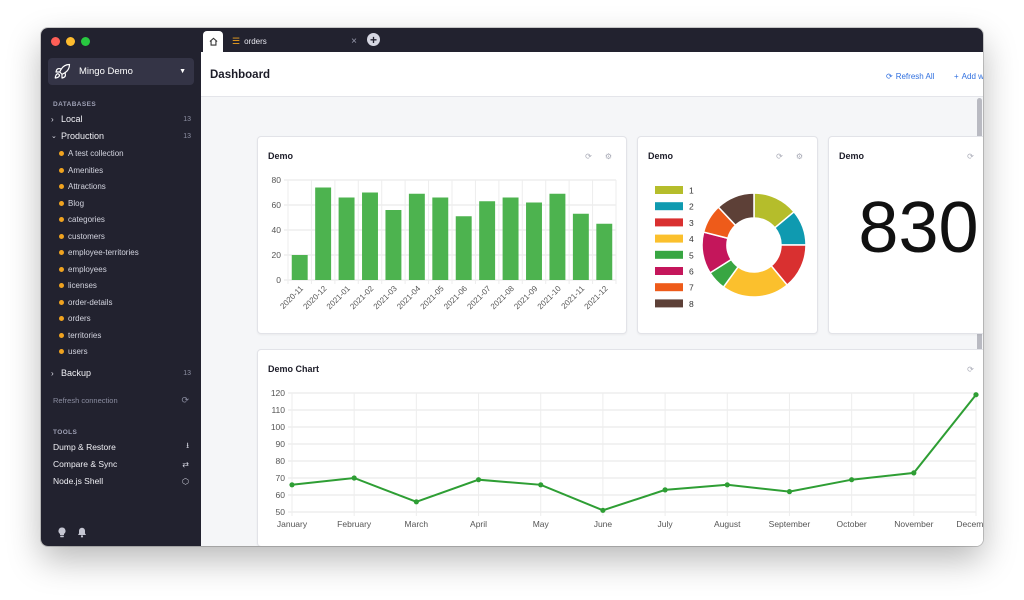  Describe the element at coordinates (213, 41) in the screenshot. I see `tab-home` at that location.